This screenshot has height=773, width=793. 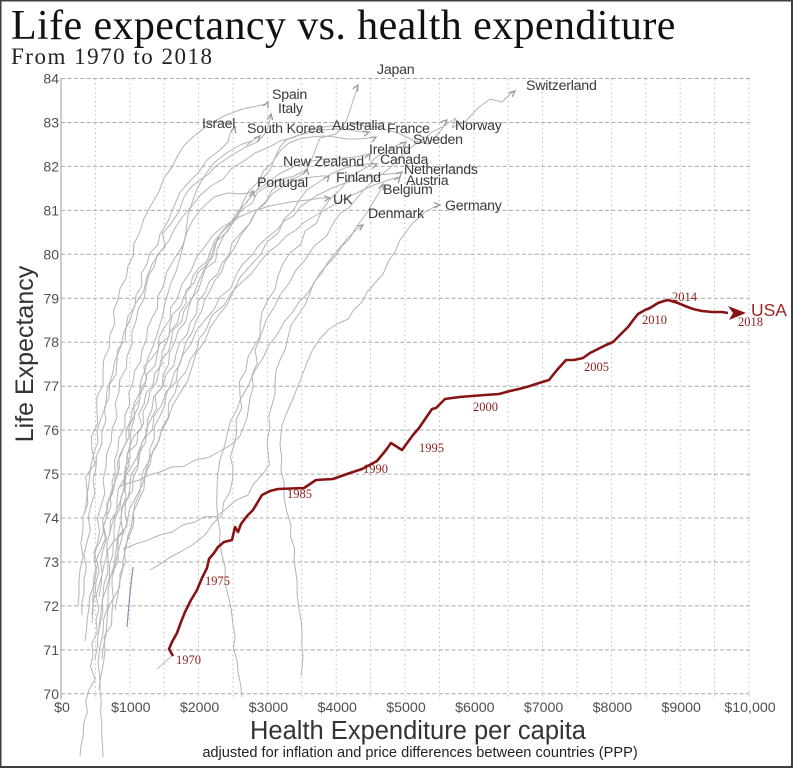 I want to click on svg-text: Spain, so click(x=289, y=95).